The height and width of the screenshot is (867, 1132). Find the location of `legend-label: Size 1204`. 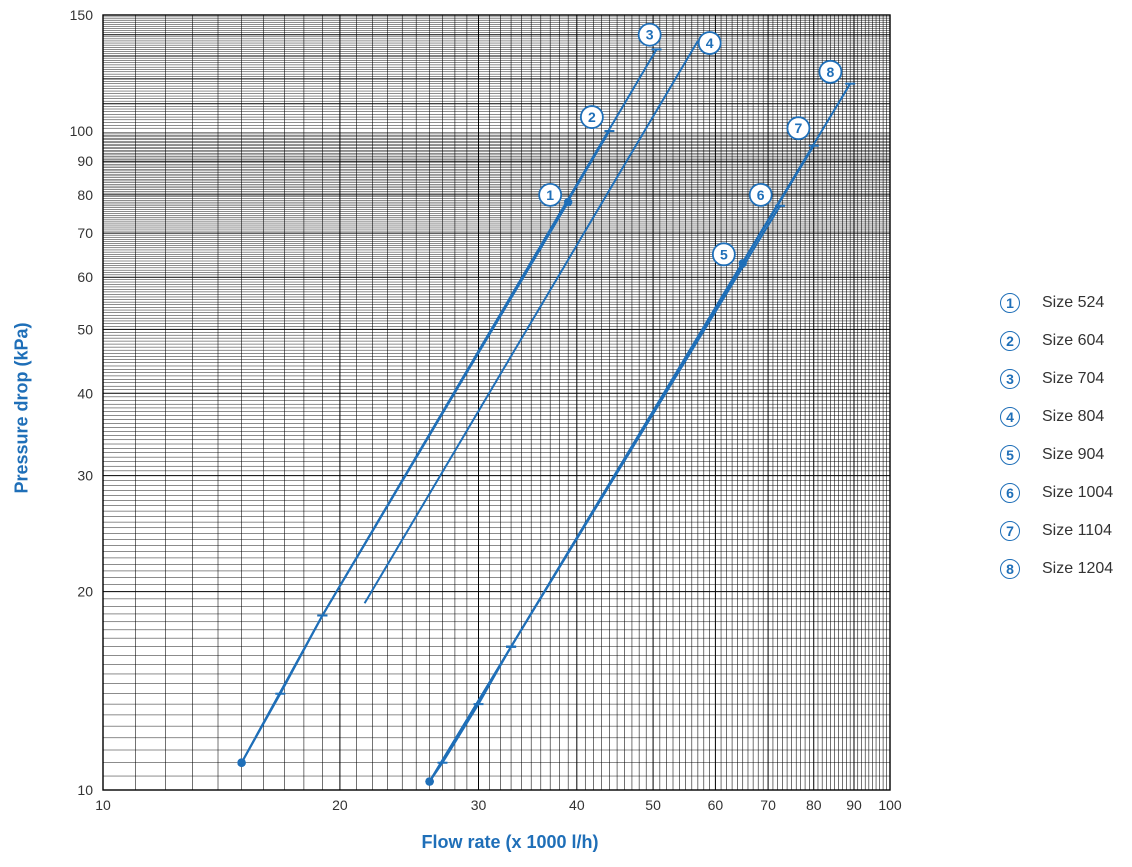

legend-label: Size 1204 is located at coordinates (1078, 568).